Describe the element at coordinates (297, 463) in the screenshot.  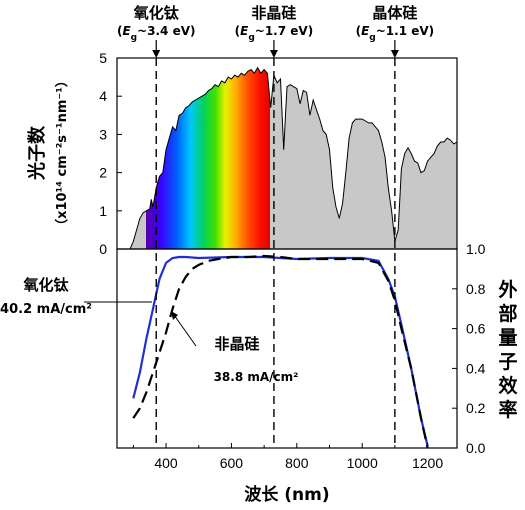
I see `x-tick-label: 800` at that location.